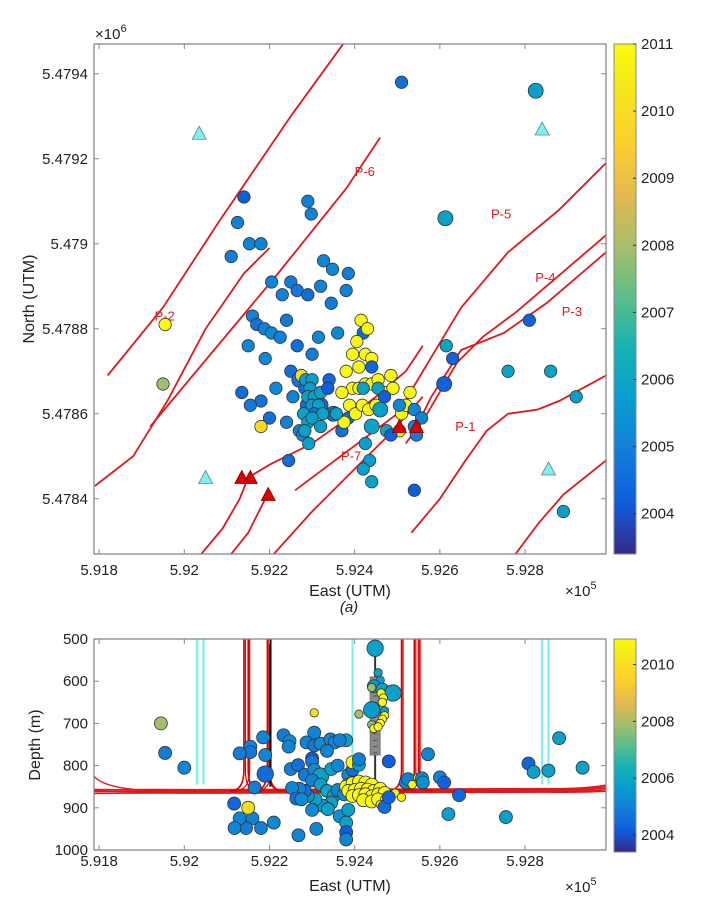 The height and width of the screenshot is (900, 706). I want to click on lateral-curve, so click(124, 783).